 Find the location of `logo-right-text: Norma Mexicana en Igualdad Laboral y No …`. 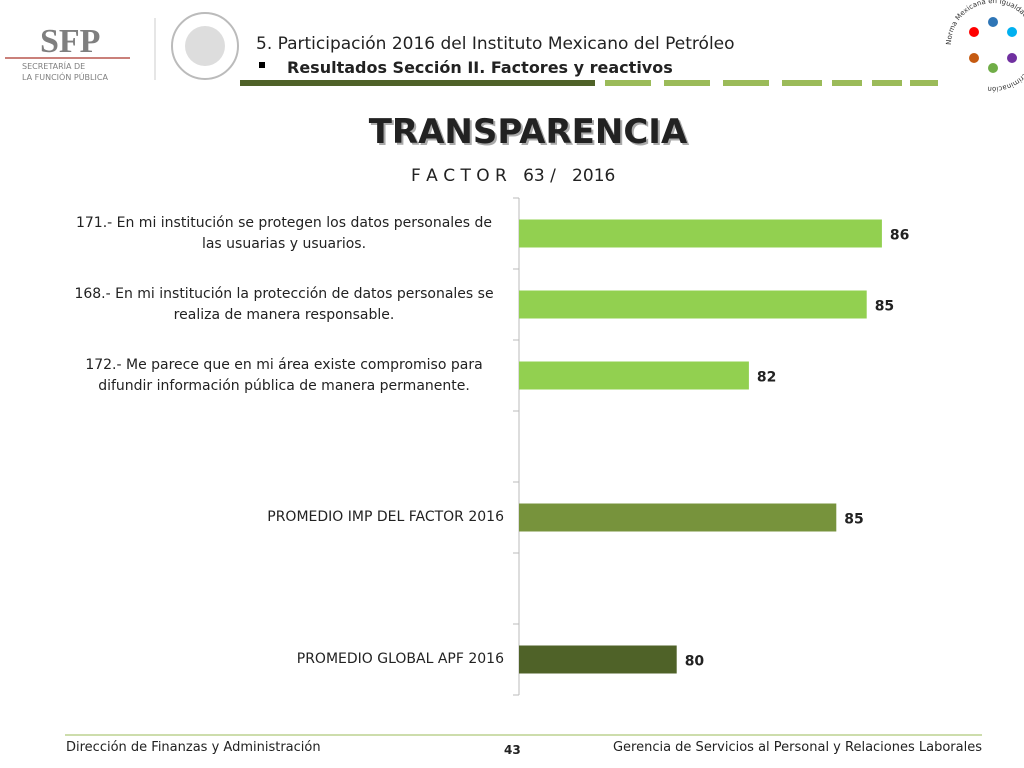

logo-right-text: Norma Mexicana en Igualdad Laboral y No … is located at coordinates (984, 46).